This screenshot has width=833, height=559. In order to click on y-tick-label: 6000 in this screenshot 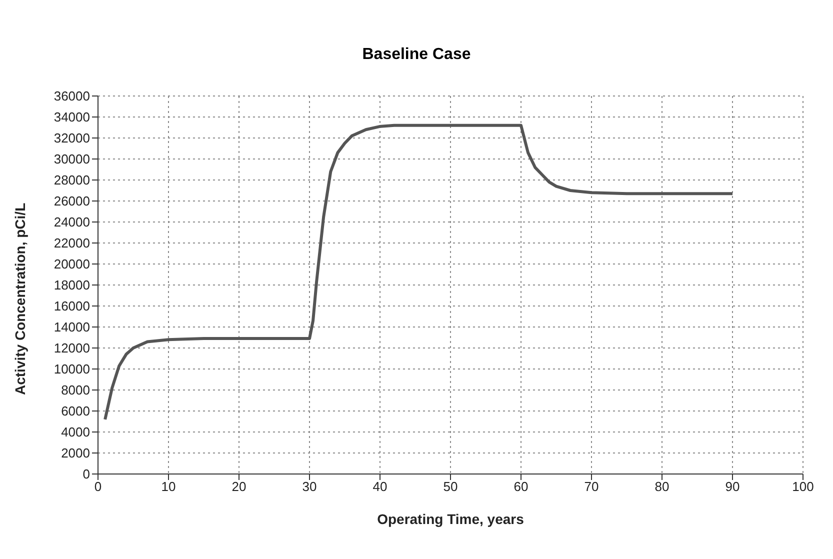, I will do `click(75, 411)`.